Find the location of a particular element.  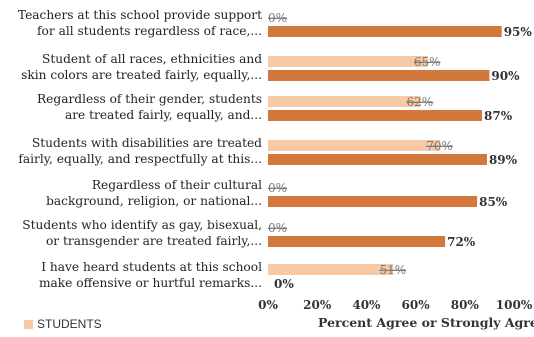

category-label: Student of all races, ethnicities and is located at coordinates (152, 59).